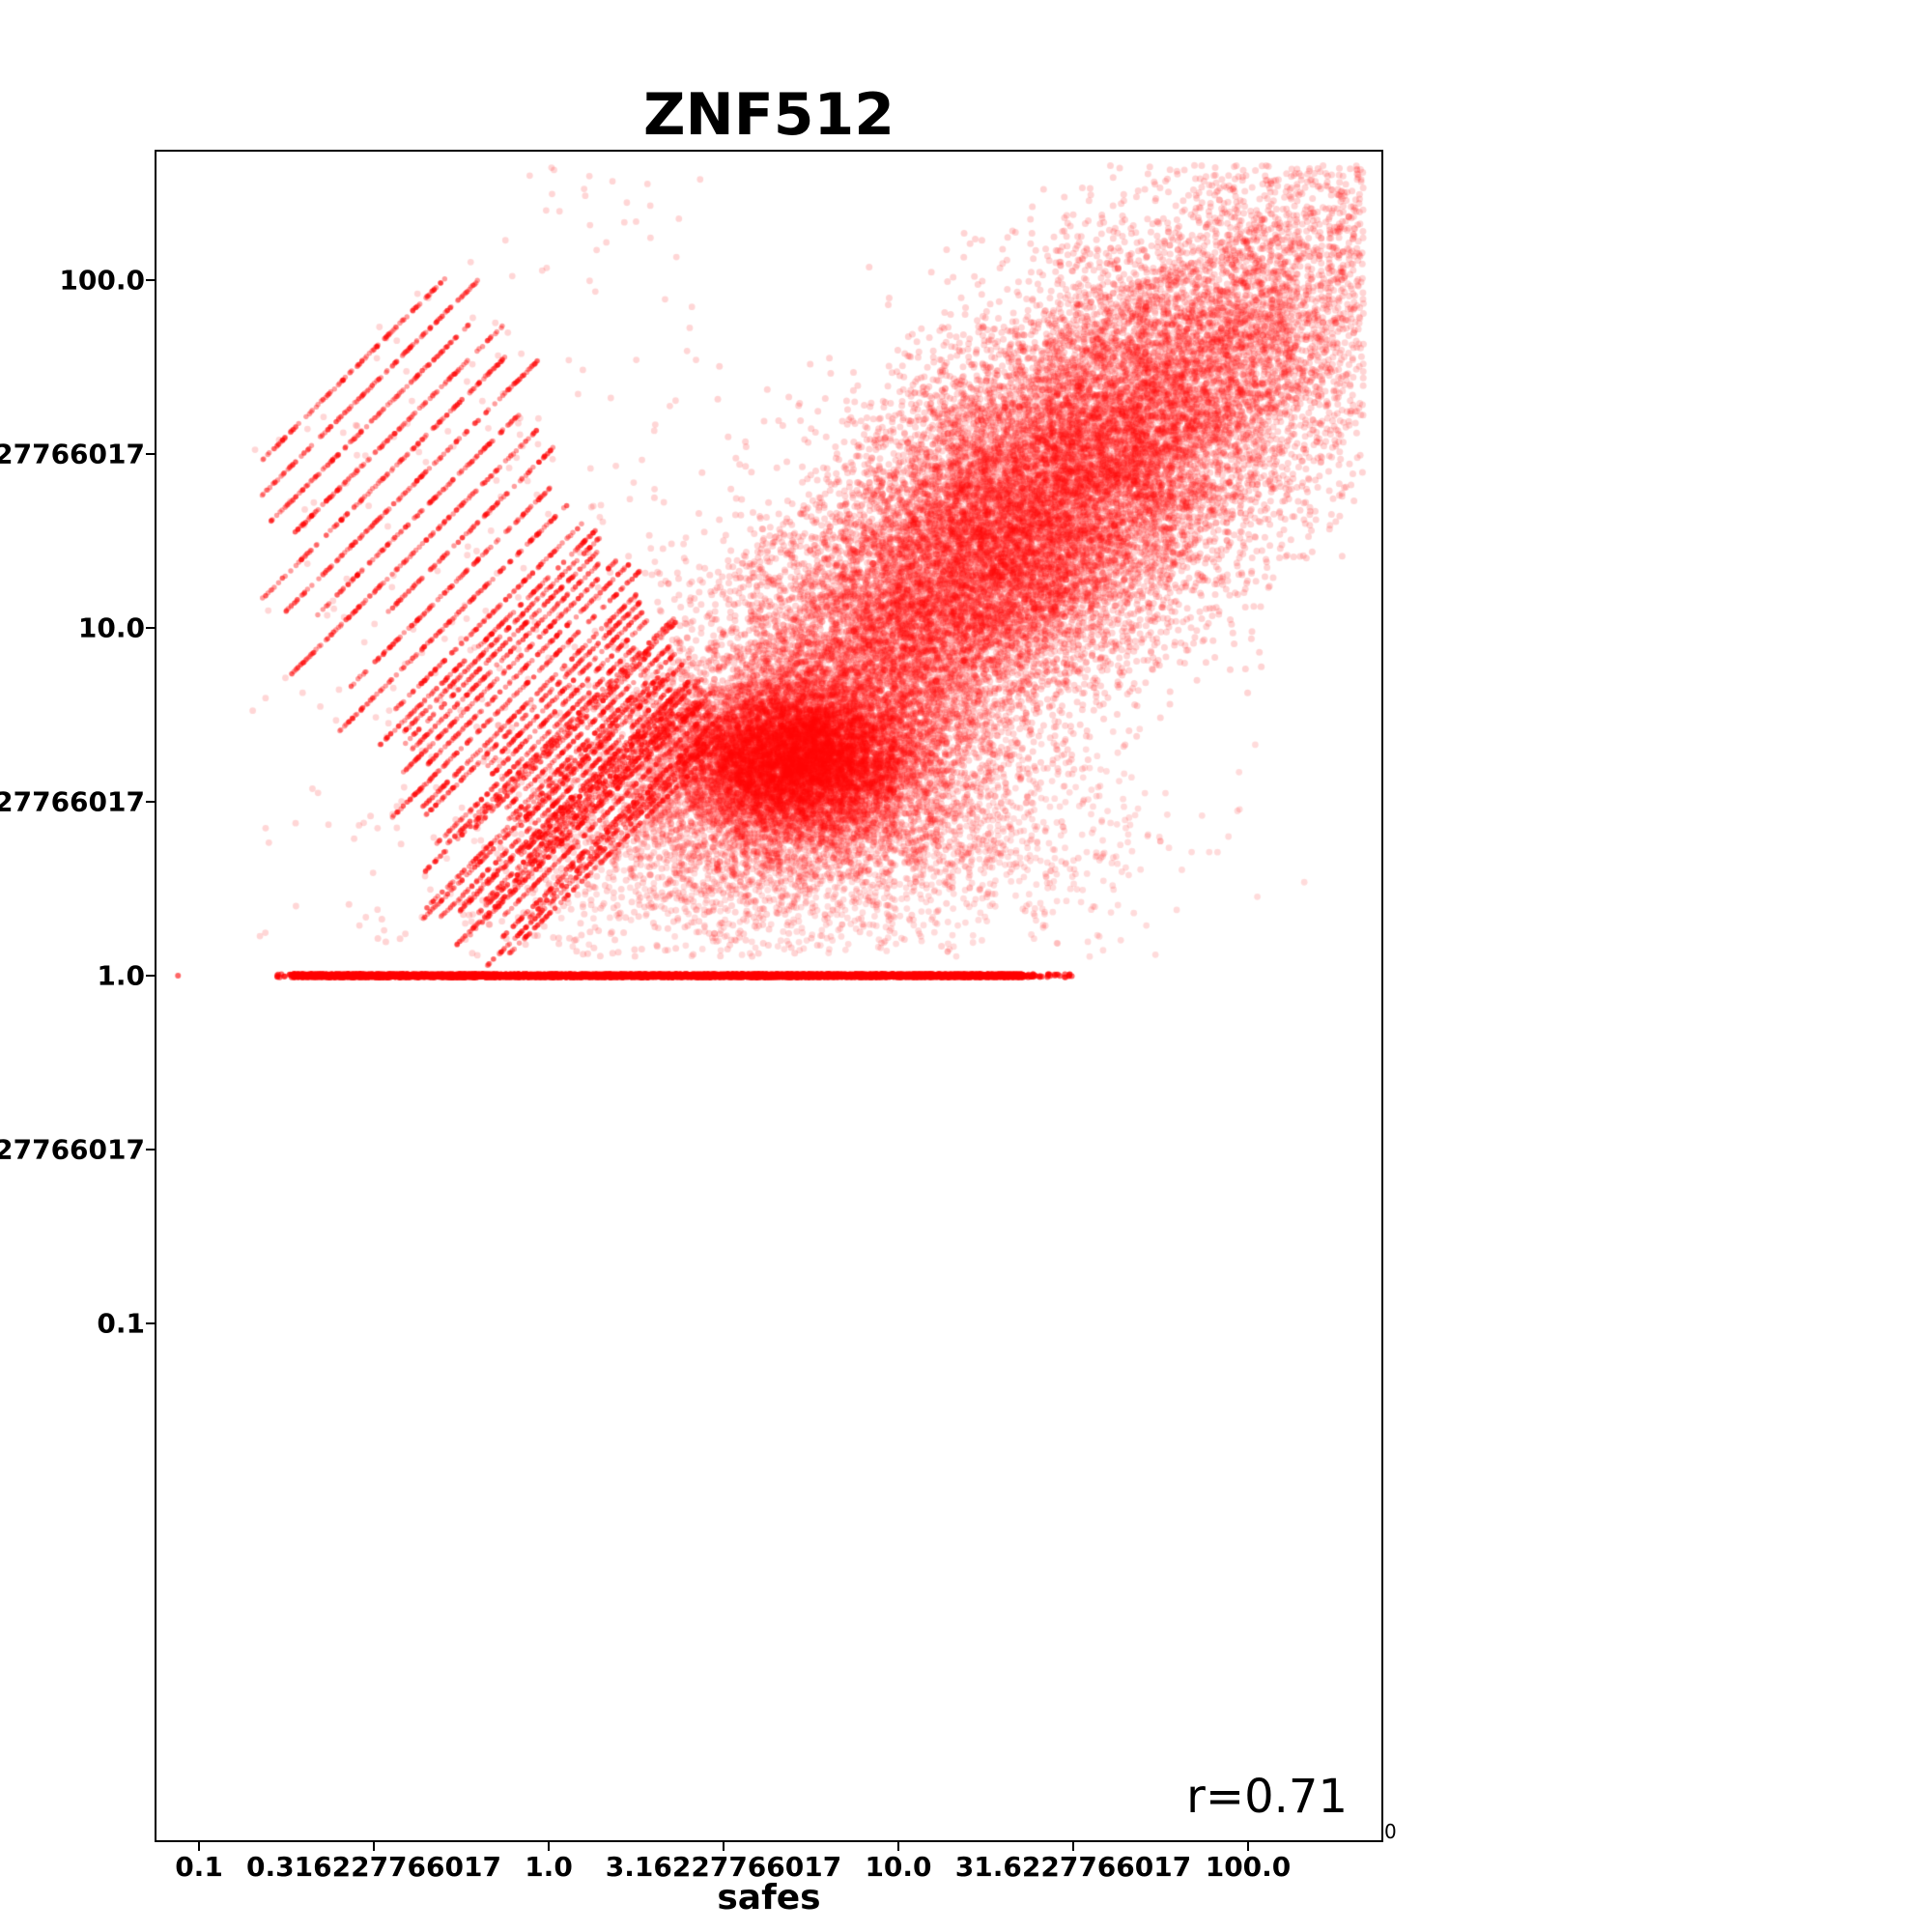  What do you see at coordinates (898, 1867) in the screenshot?
I see `x-tick-label: 10.0` at bounding box center [898, 1867].